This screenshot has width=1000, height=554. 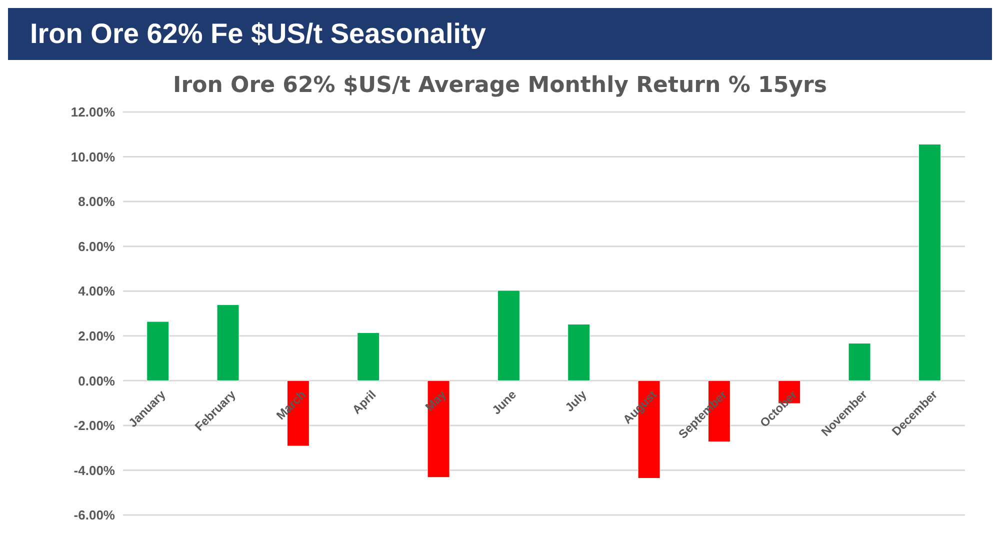 What do you see at coordinates (97, 291) in the screenshot?
I see `y-tick-label: 4.00%` at bounding box center [97, 291].